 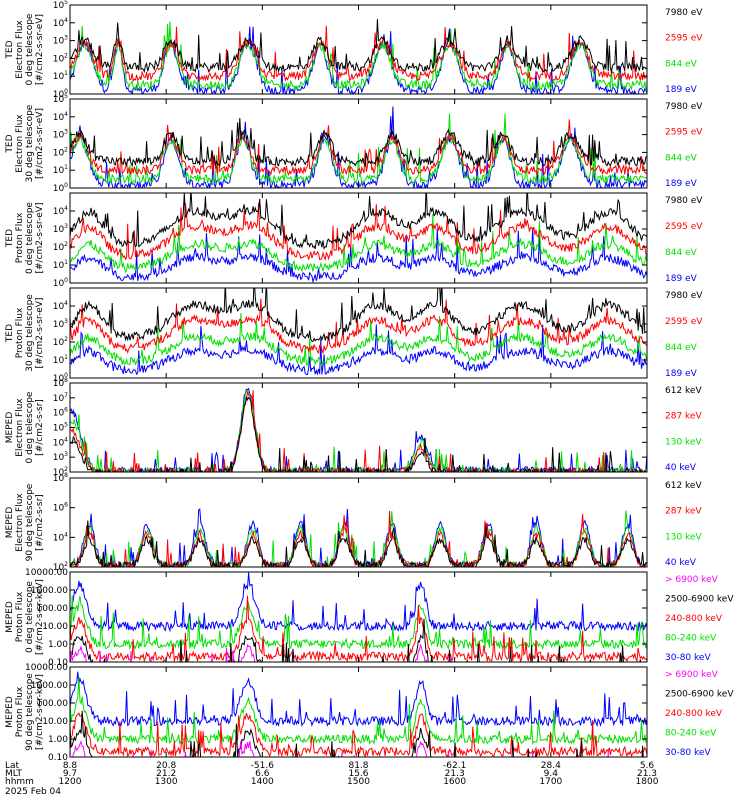 What do you see at coordinates (70, 774) in the screenshot?
I see `x-tick-label: 9.7` at bounding box center [70, 774].